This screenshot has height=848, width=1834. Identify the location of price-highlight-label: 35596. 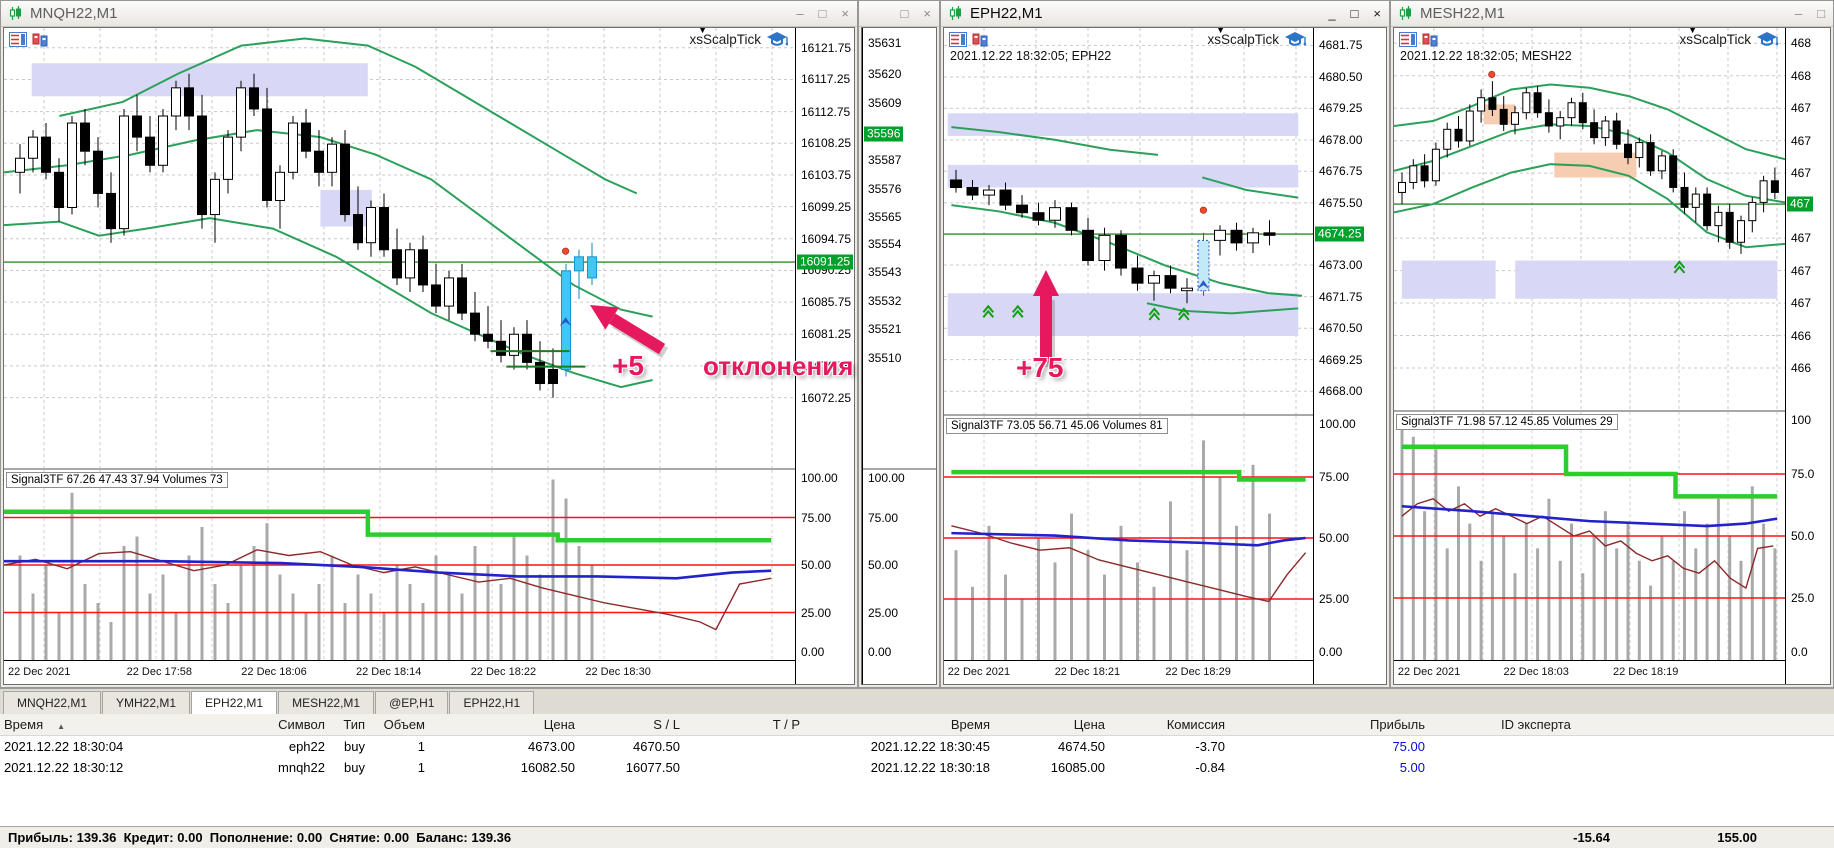
(884, 134).